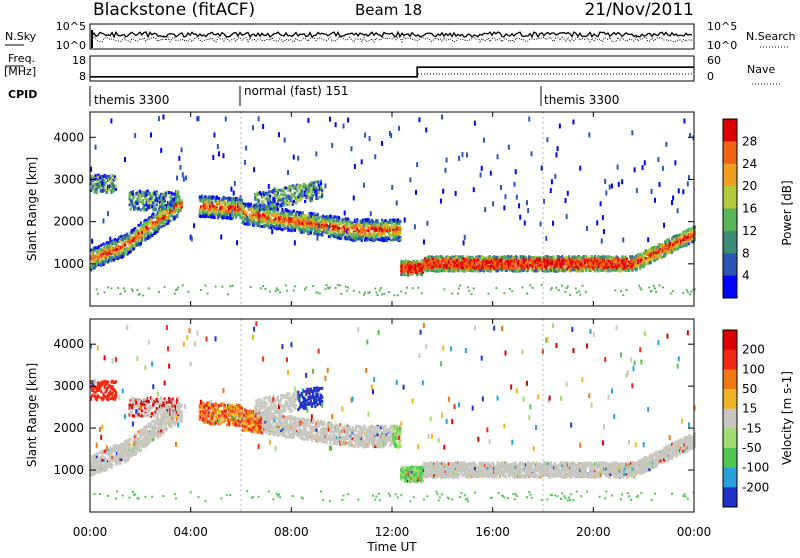 The height and width of the screenshot is (558, 800). I want to click on freq-label-top: Freq., so click(21, 58).